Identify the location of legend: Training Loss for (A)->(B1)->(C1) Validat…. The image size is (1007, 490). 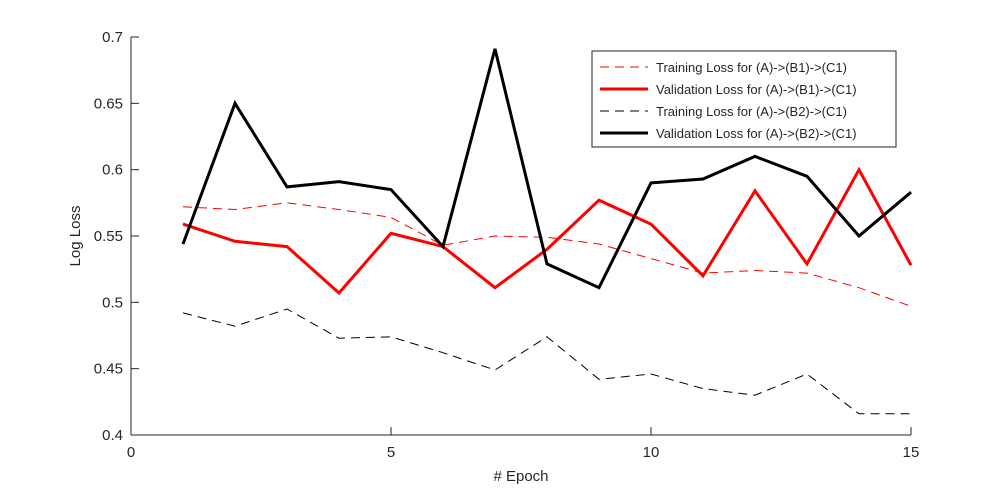
(744, 99).